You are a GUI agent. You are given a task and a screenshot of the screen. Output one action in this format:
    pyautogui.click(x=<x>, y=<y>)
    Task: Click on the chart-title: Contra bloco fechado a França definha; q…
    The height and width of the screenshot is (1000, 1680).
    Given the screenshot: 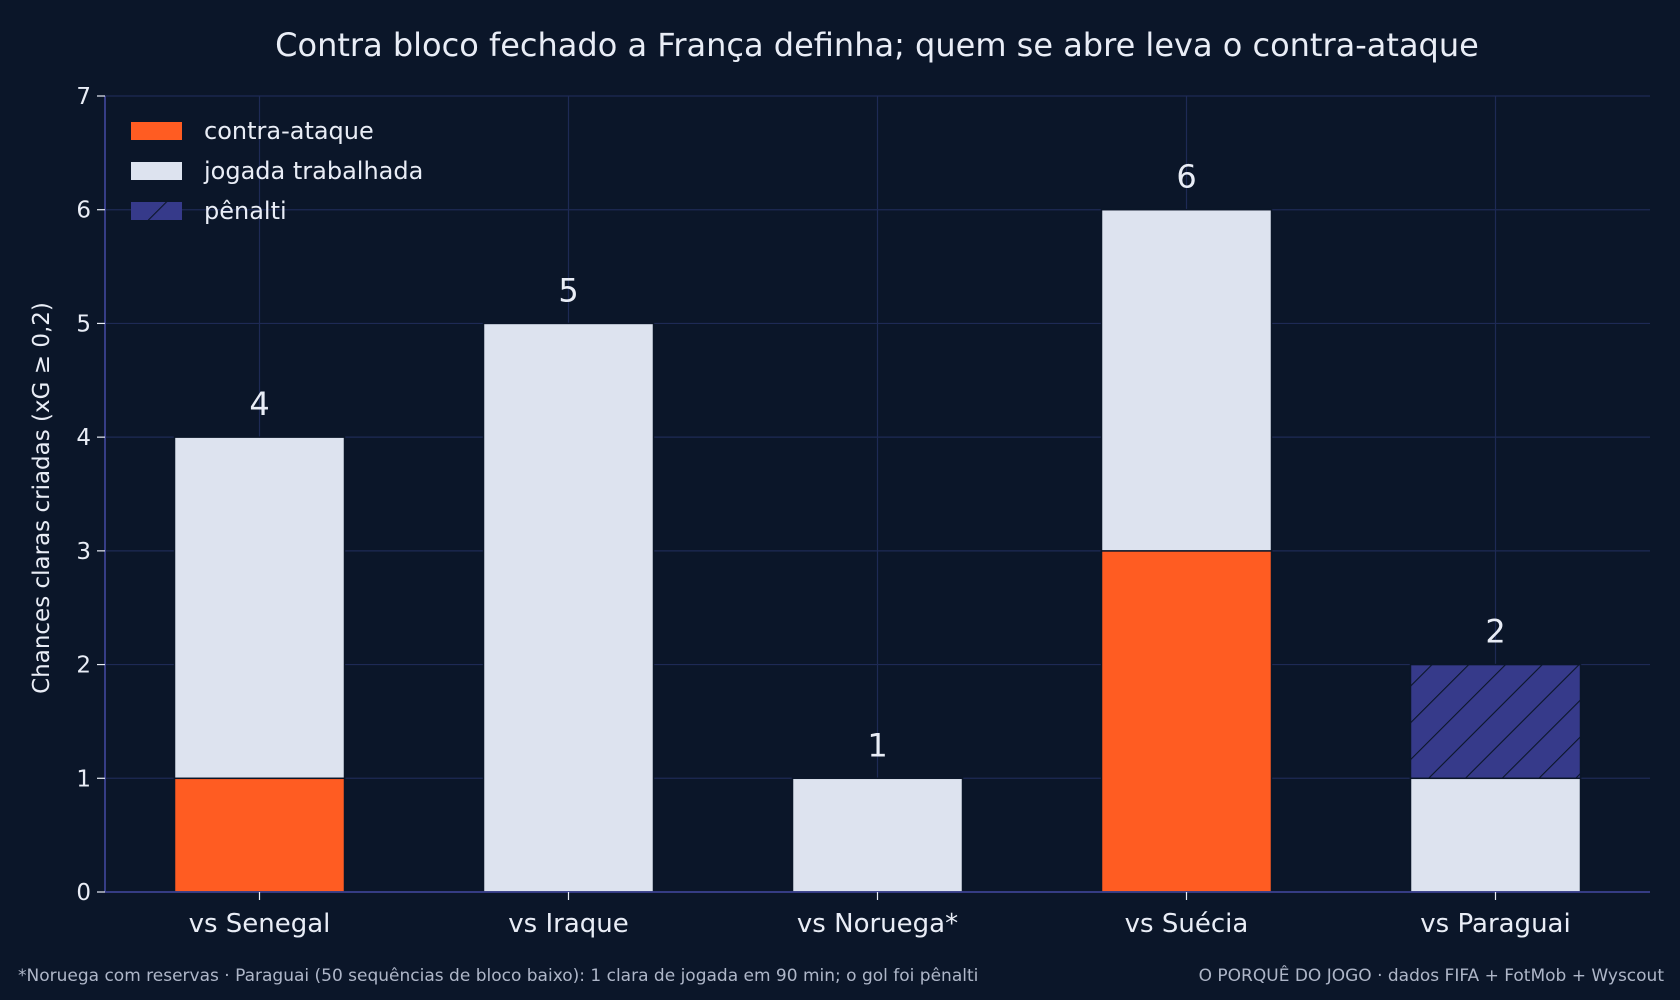 What is the action you would take?
    pyautogui.click(x=877, y=45)
    